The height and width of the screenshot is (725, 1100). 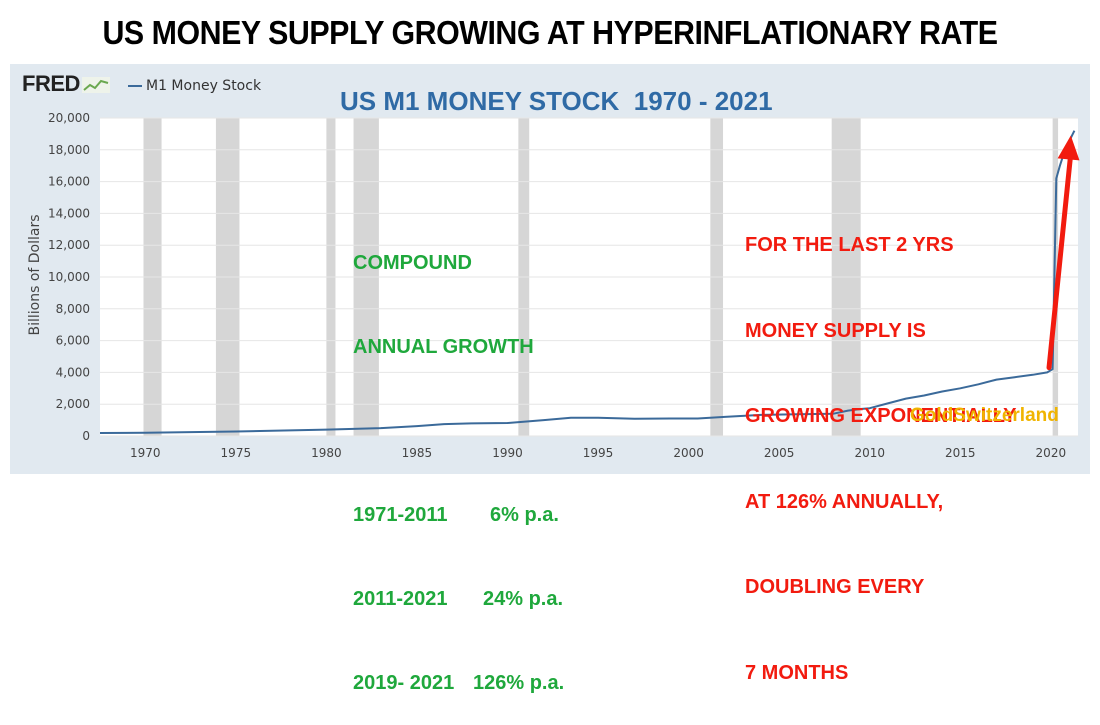 What do you see at coordinates (326, 453) in the screenshot?
I see `x-tick-label: 1980` at bounding box center [326, 453].